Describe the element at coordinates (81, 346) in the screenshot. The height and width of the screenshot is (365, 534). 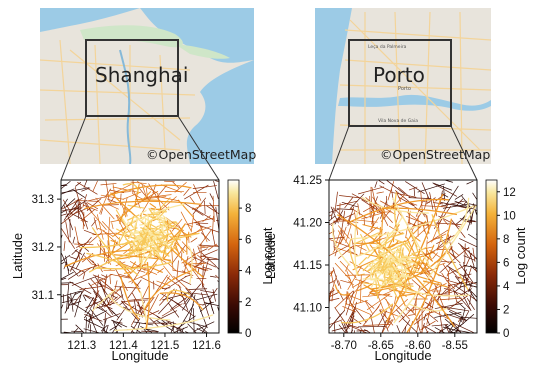
I see `x-tick-label: 121.3` at that location.